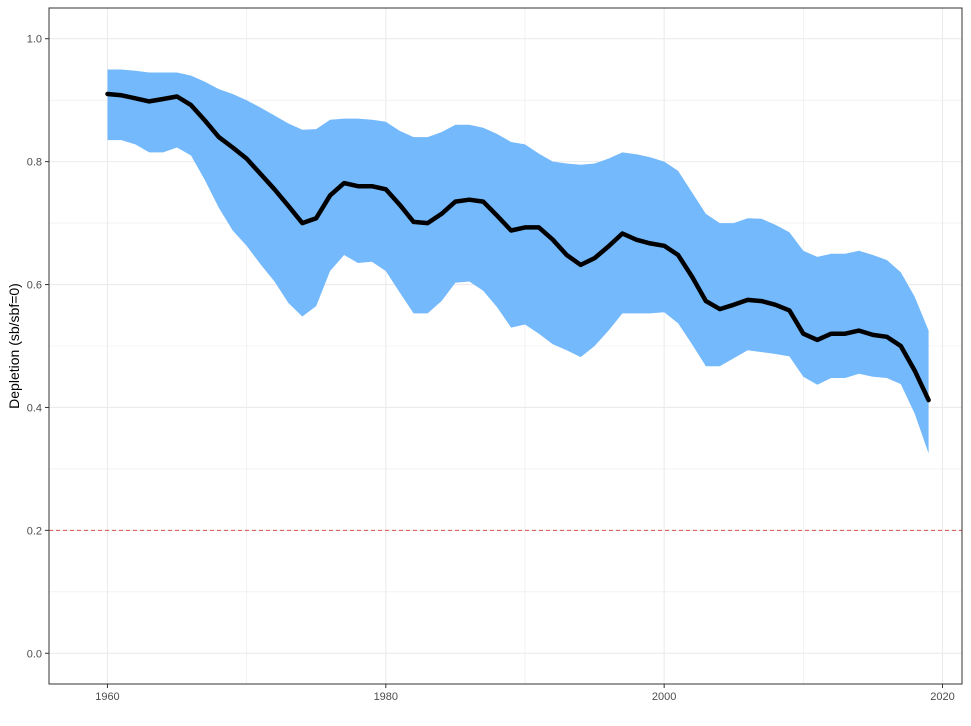 The height and width of the screenshot is (726, 971). Describe the element at coordinates (34, 286) in the screenshot. I see `y-tick-label: 0.6` at that location.